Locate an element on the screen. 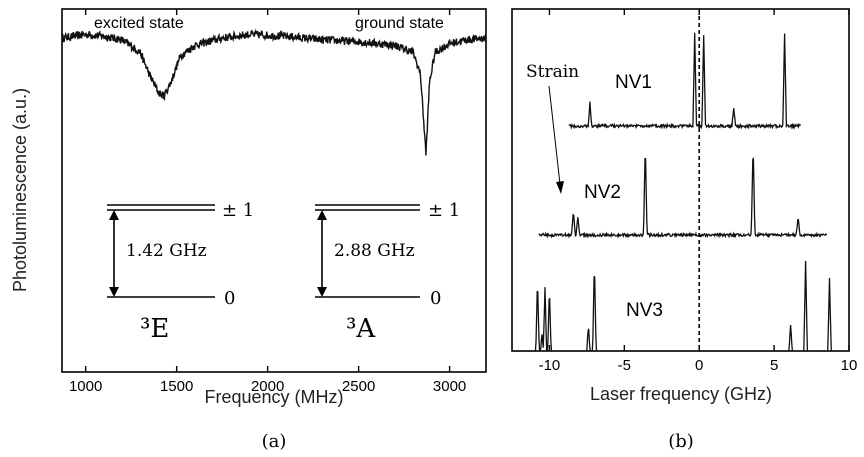 The width and height of the screenshot is (864, 457). series-label-nv3: NV3 is located at coordinates (644, 310).